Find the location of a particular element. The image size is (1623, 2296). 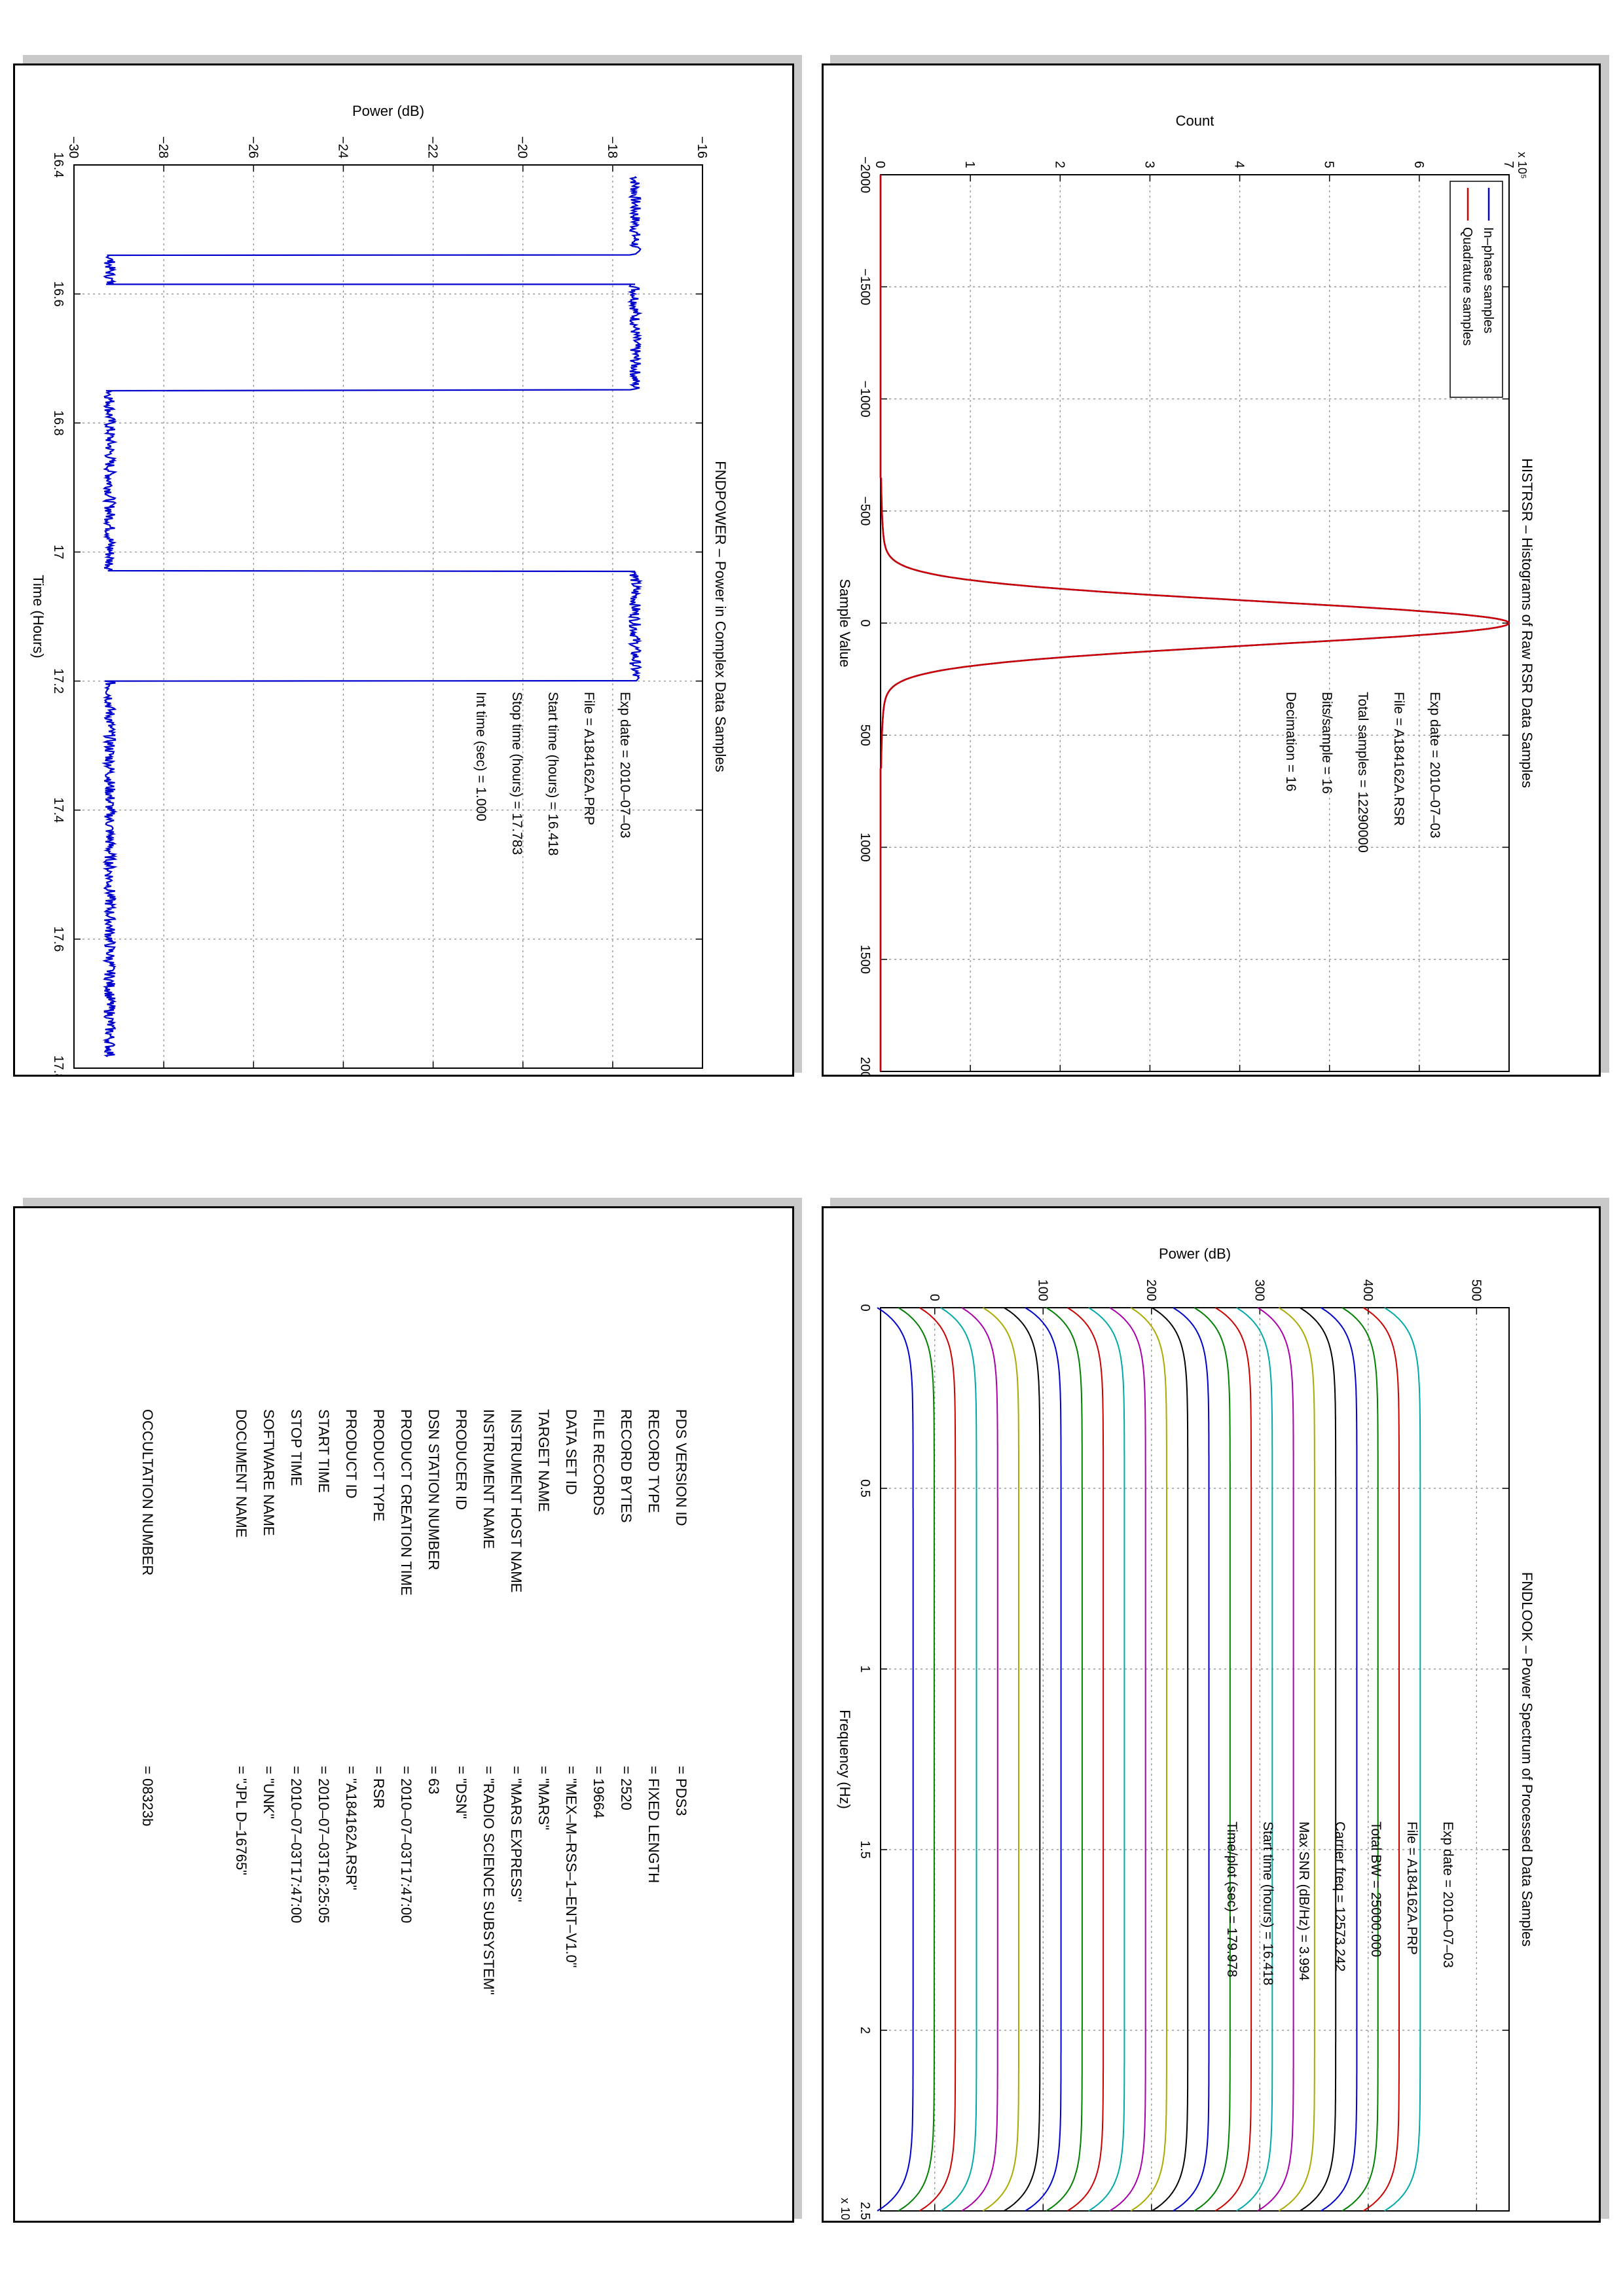

annotation-text: Int time (sec) = 1.000 is located at coordinates (480, 756).